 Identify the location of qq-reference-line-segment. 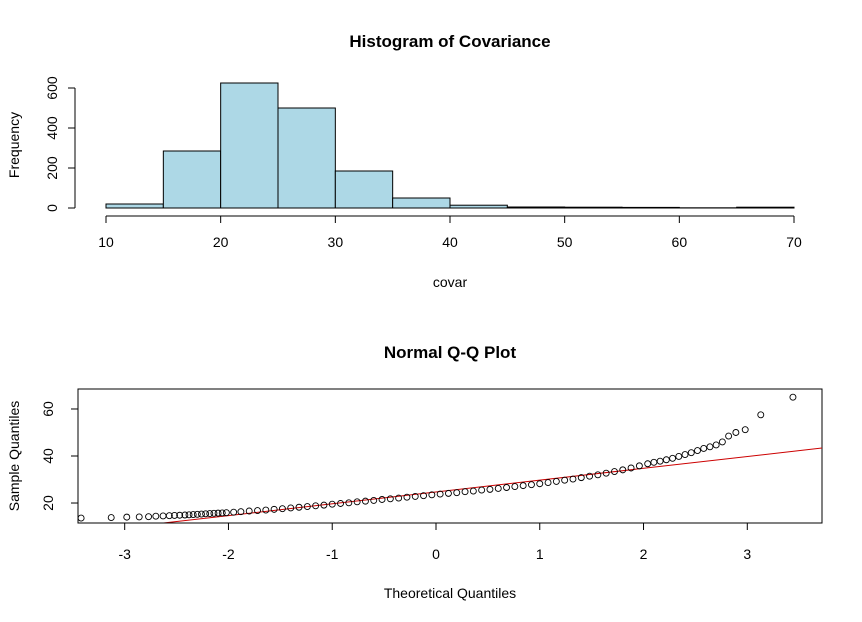
(490, 485).